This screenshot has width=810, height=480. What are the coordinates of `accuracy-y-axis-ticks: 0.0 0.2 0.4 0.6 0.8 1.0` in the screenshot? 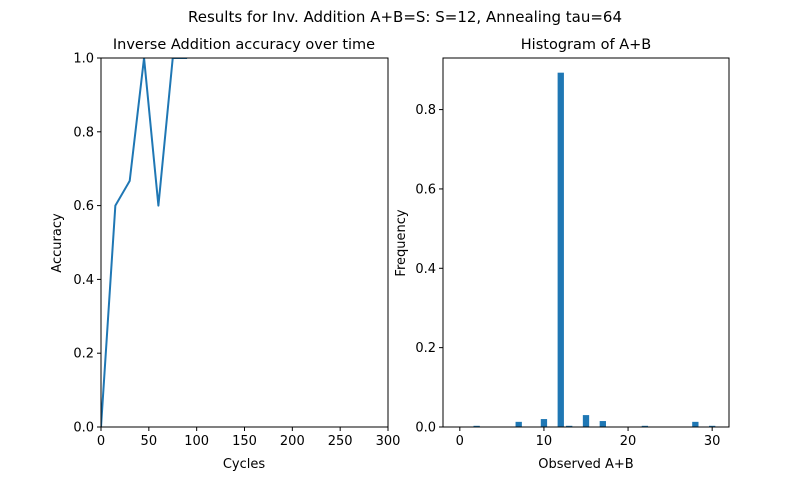 It's located at (87, 244).